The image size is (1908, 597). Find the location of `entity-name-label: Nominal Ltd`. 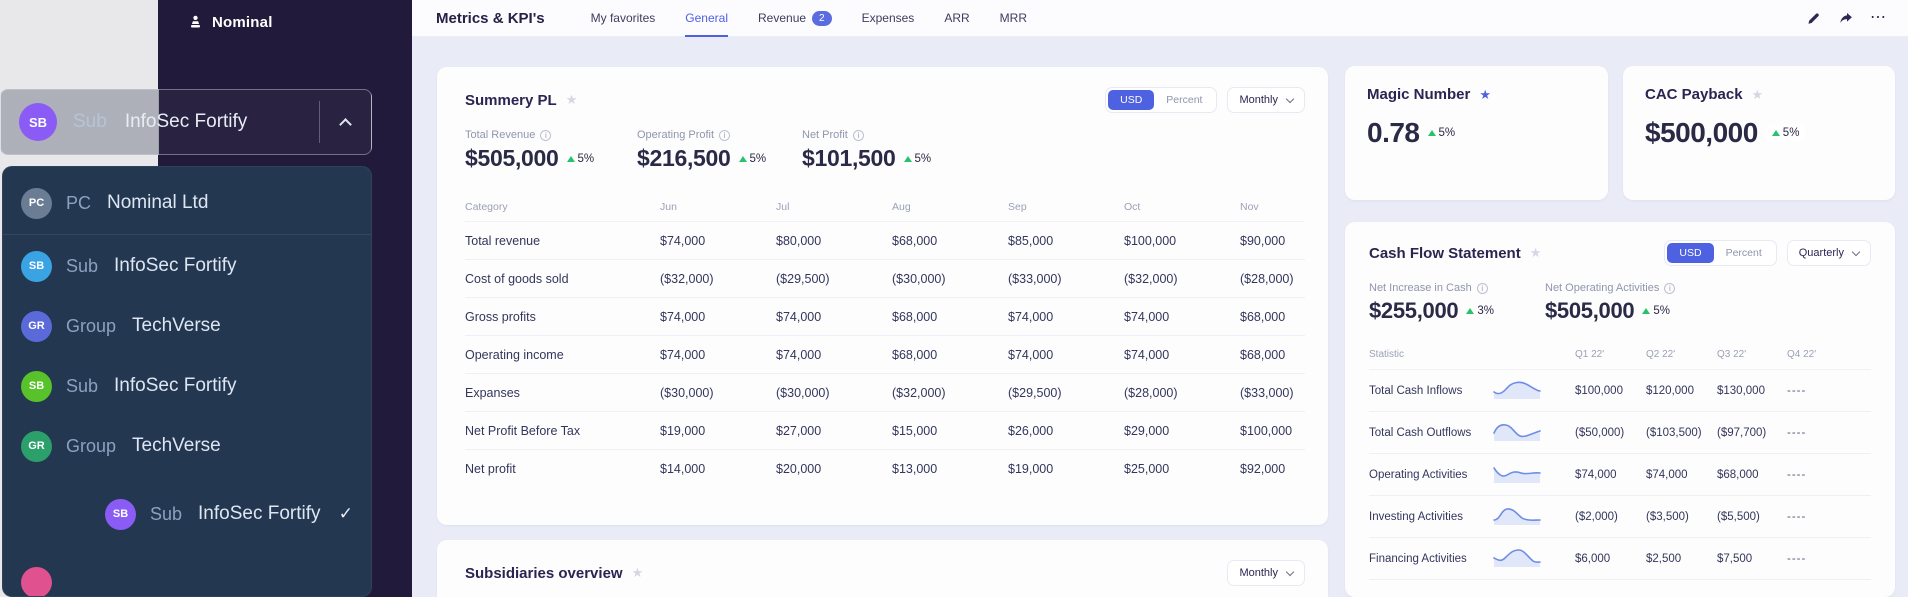

entity-name-label: Nominal Ltd is located at coordinates (158, 203).